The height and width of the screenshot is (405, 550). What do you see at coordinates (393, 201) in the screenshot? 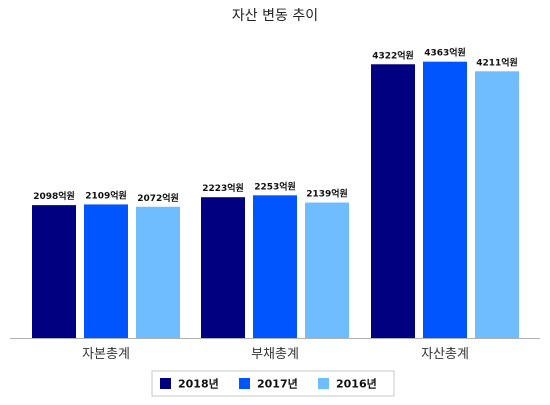
I see `bar-자산총계-2018년` at bounding box center [393, 201].